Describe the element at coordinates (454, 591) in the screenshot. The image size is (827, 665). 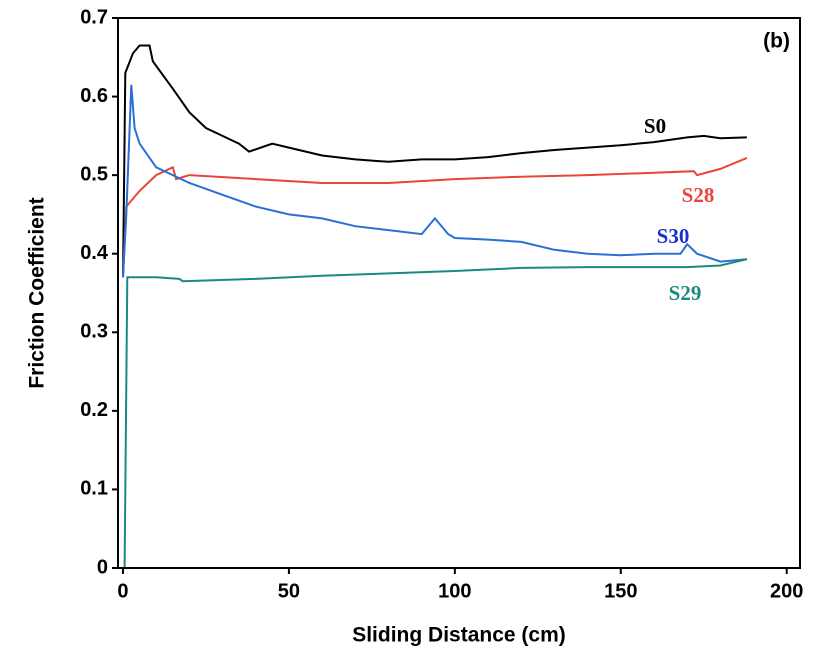
I see `x-tick-label: 100` at that location.